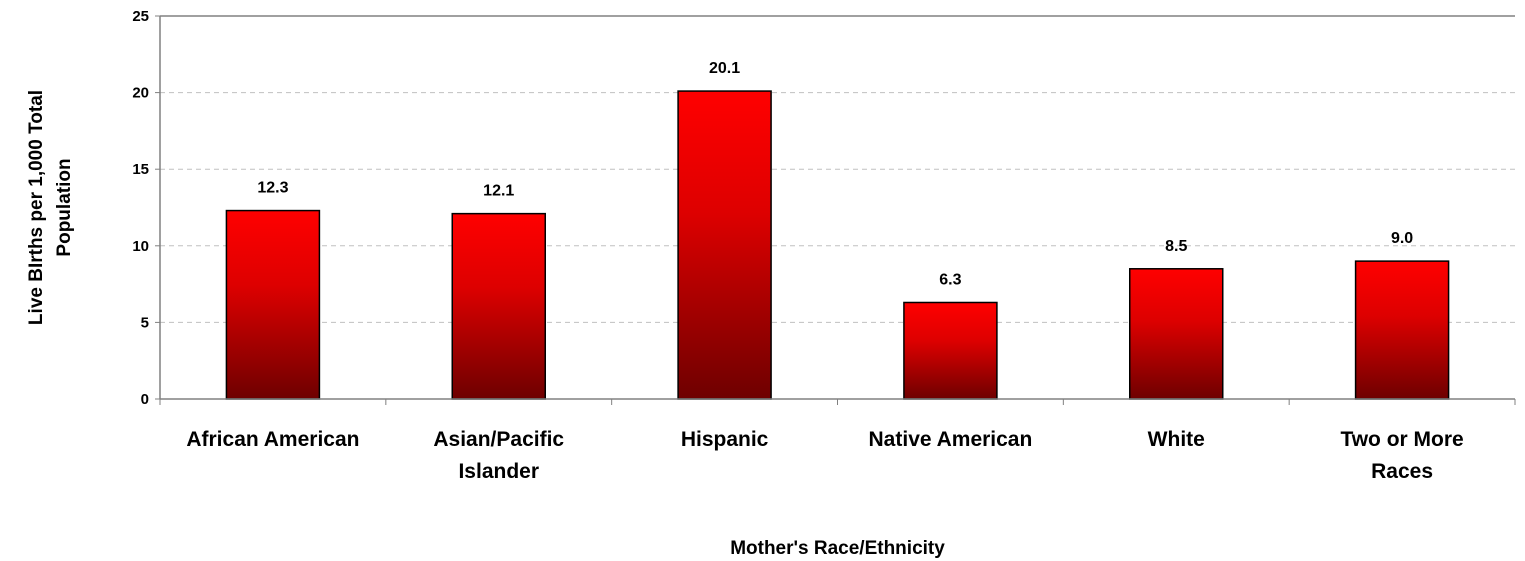 This screenshot has height=561, width=1525. What do you see at coordinates (837, 548) in the screenshot?
I see `x-axis-title: Mother's Race/Ethnicity` at bounding box center [837, 548].